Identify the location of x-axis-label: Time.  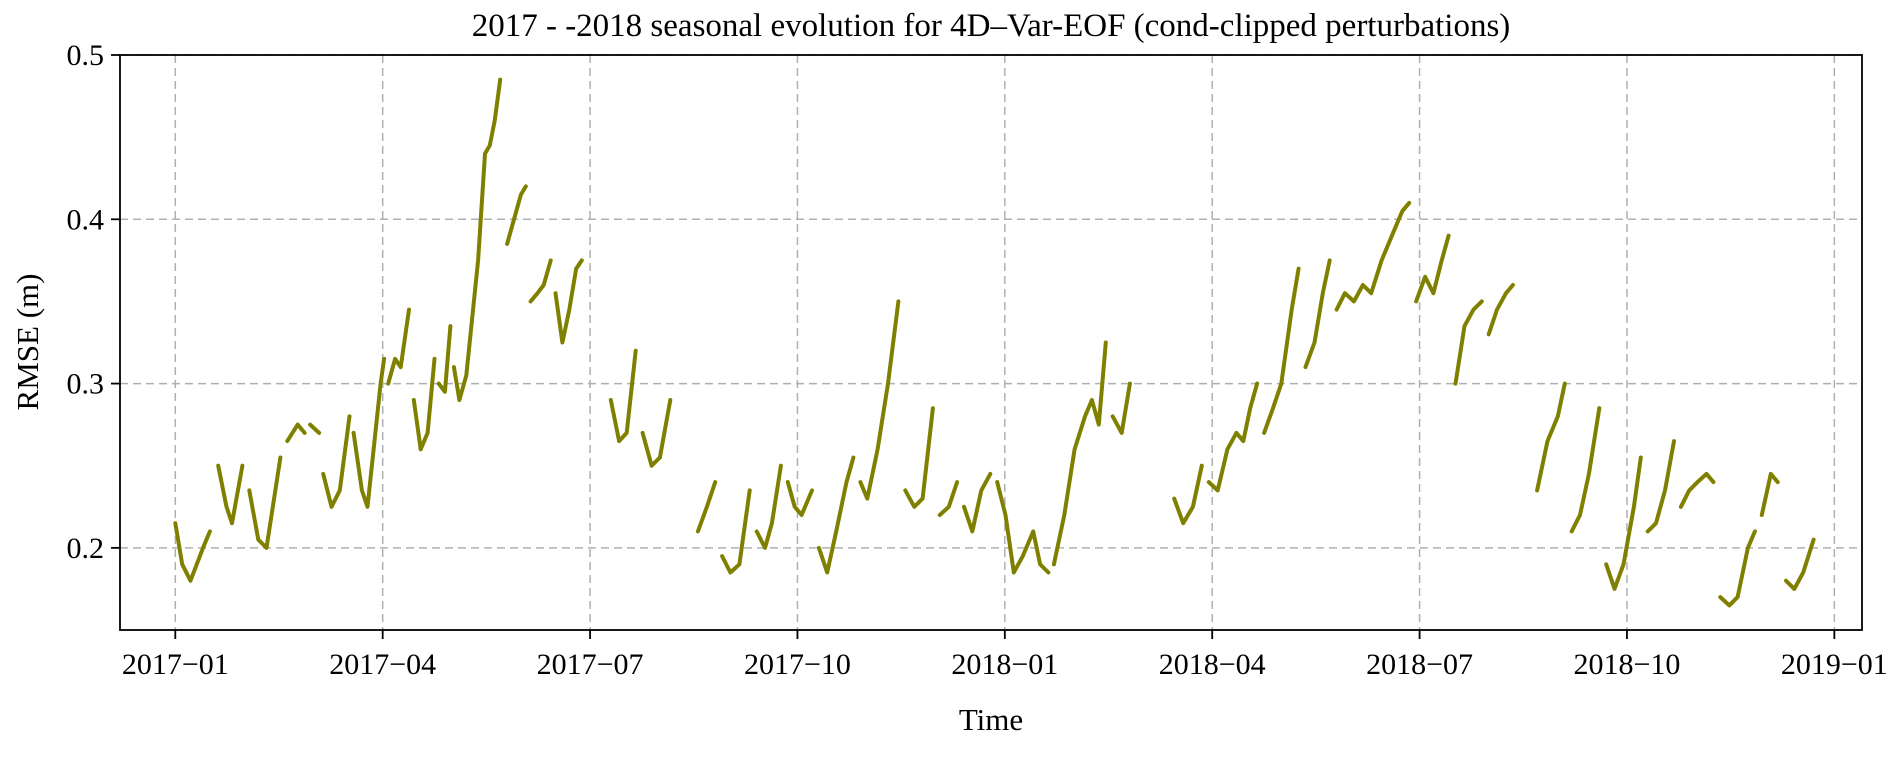
(991, 719).